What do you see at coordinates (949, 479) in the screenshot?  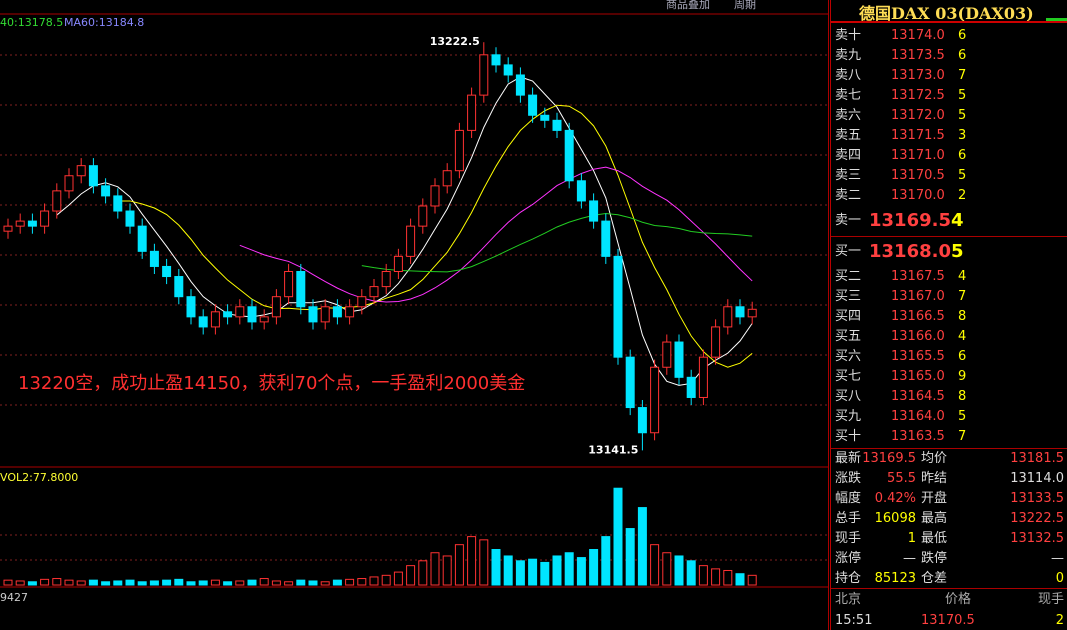 I see `quote-row: 涨跌 55.5 昨结 13114.0` at bounding box center [949, 479].